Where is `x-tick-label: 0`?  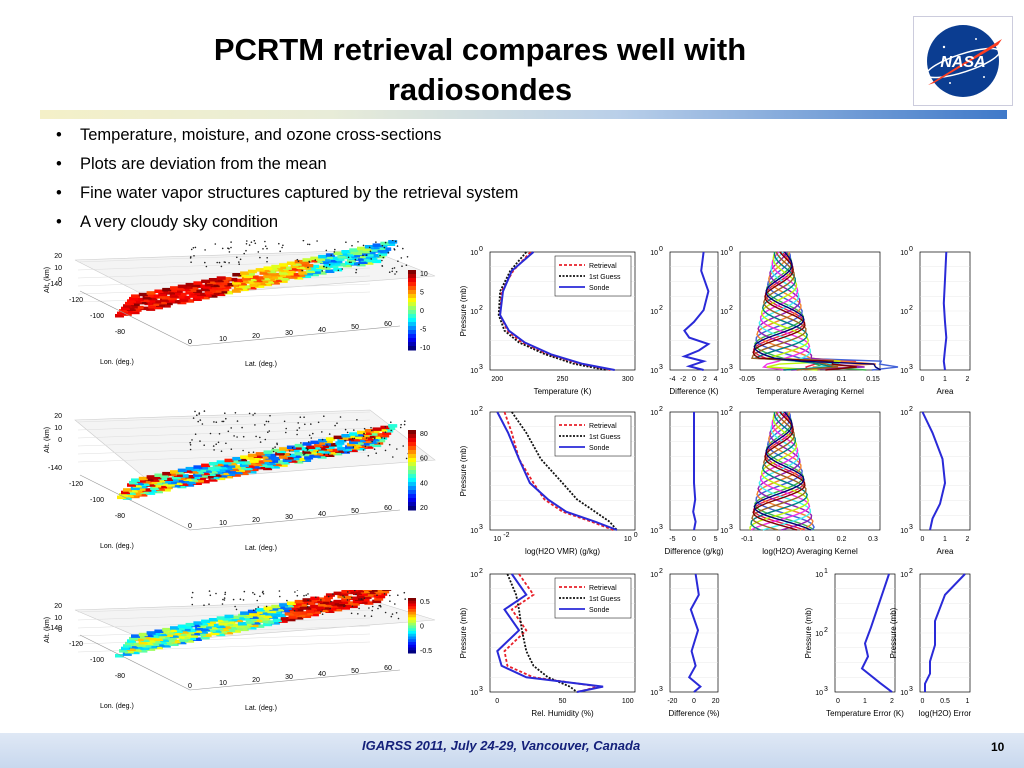
x-tick-label: 0 is located at coordinates (838, 701).